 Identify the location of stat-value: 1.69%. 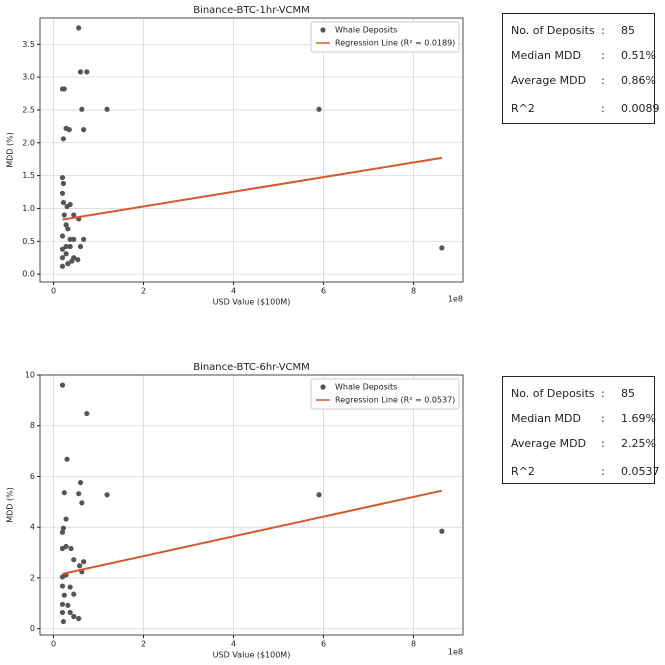
(638, 418).